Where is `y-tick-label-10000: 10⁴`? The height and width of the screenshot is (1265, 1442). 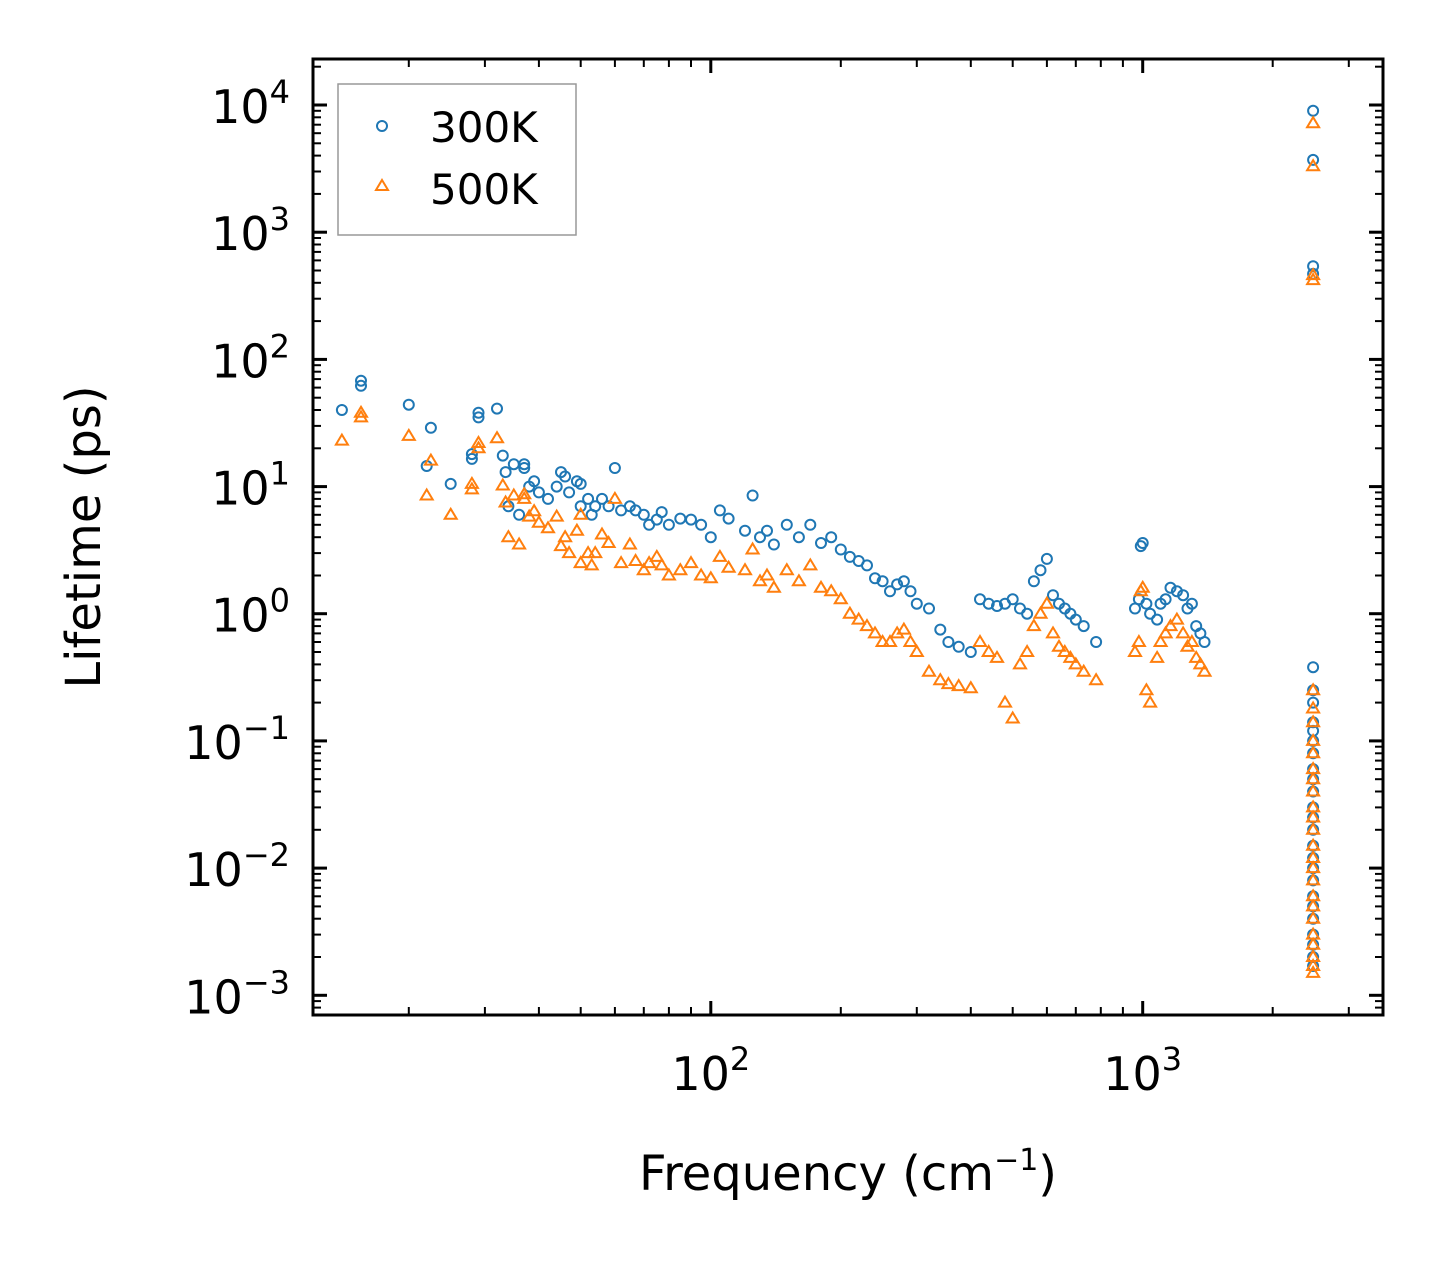
y-tick-label-10000: 10⁴ is located at coordinates (250, 103).